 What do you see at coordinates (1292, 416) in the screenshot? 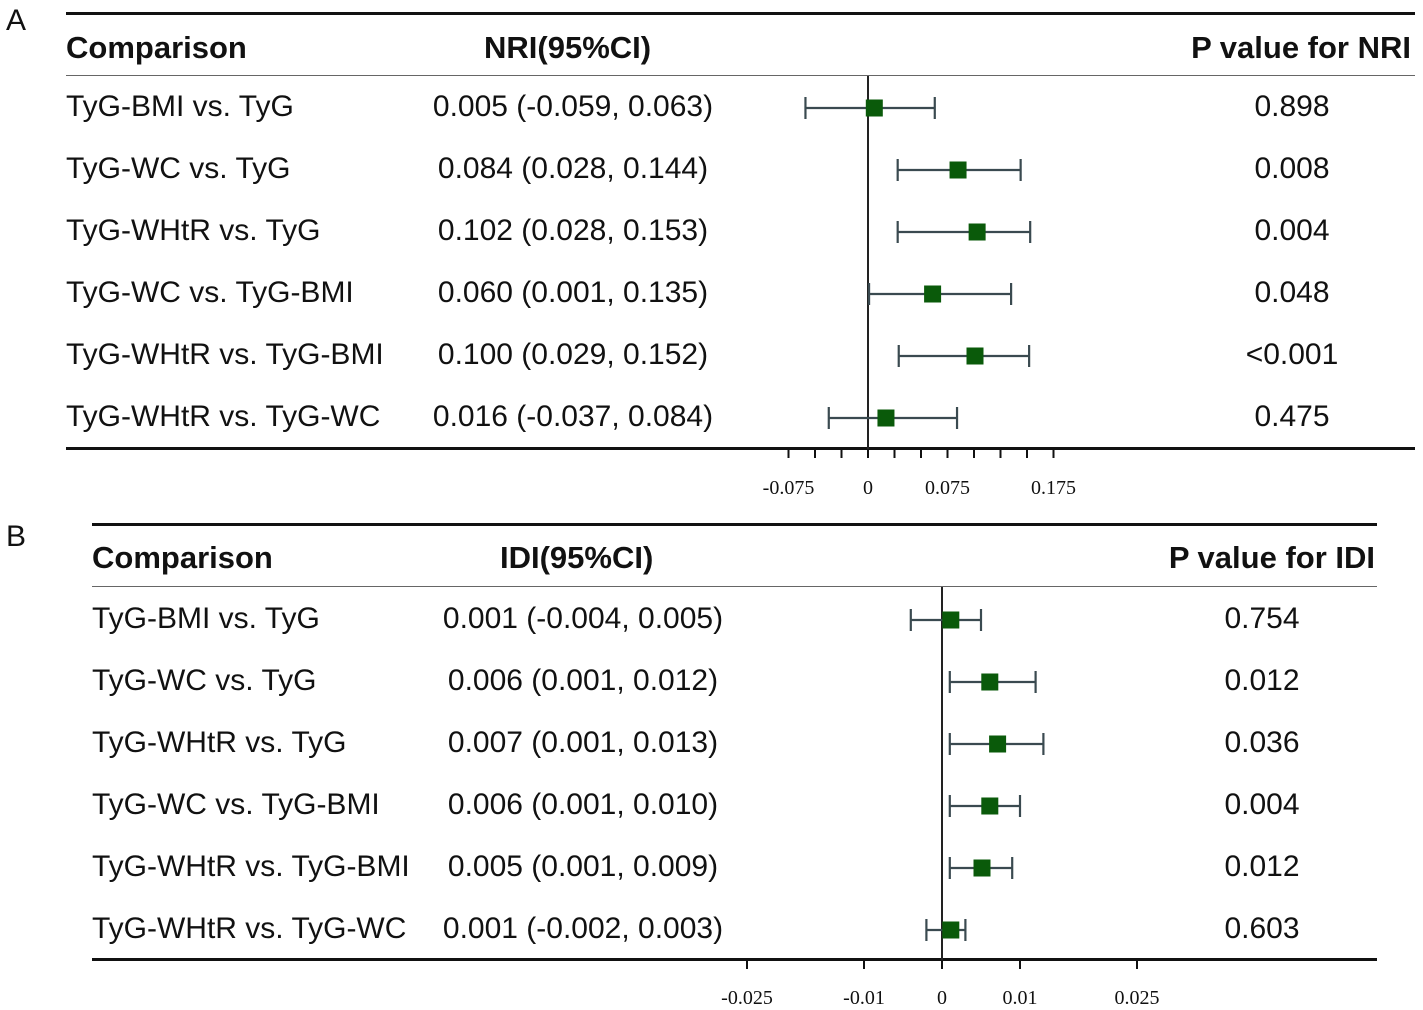
I see `panel-a-row-p-value: 0.475` at bounding box center [1292, 416].